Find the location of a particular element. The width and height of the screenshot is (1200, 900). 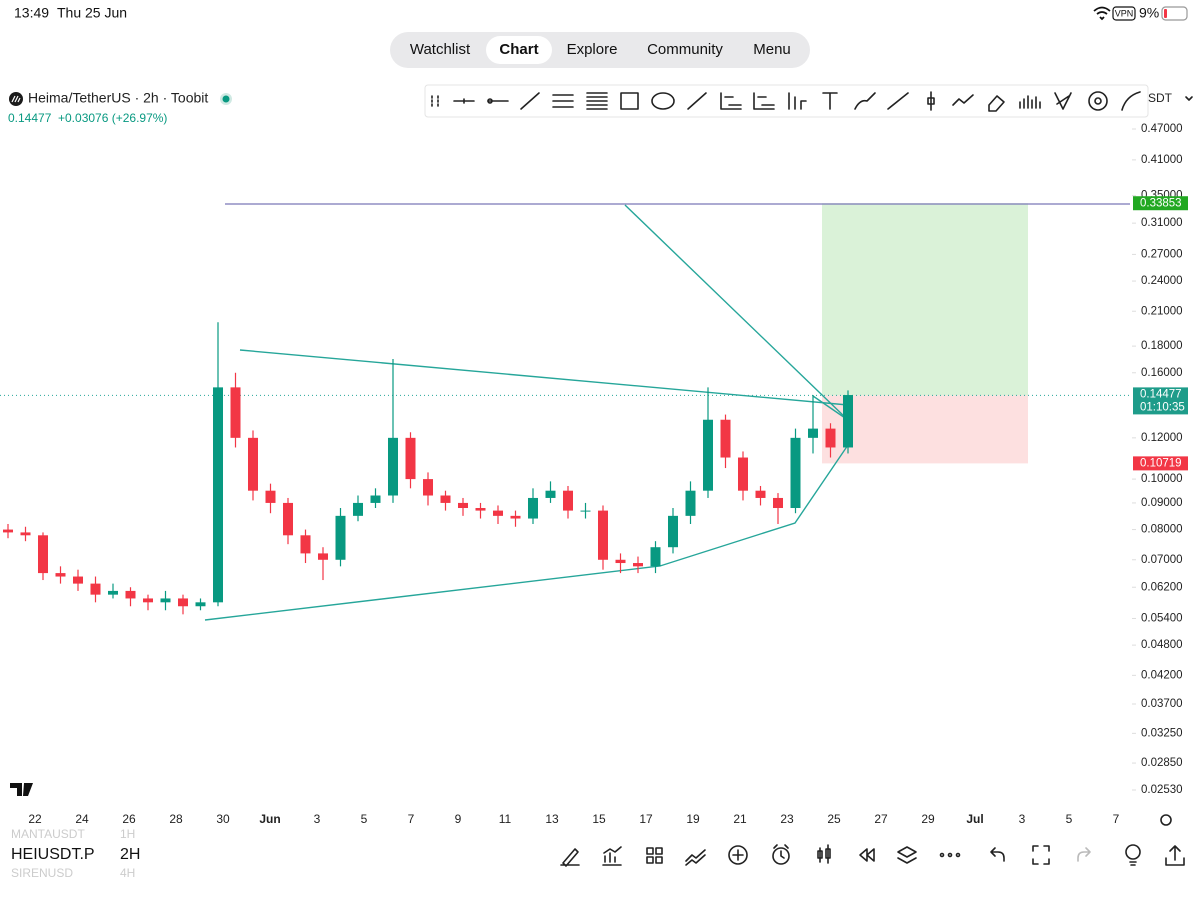

next-symbol: SIRENUSD is located at coordinates (42, 873).